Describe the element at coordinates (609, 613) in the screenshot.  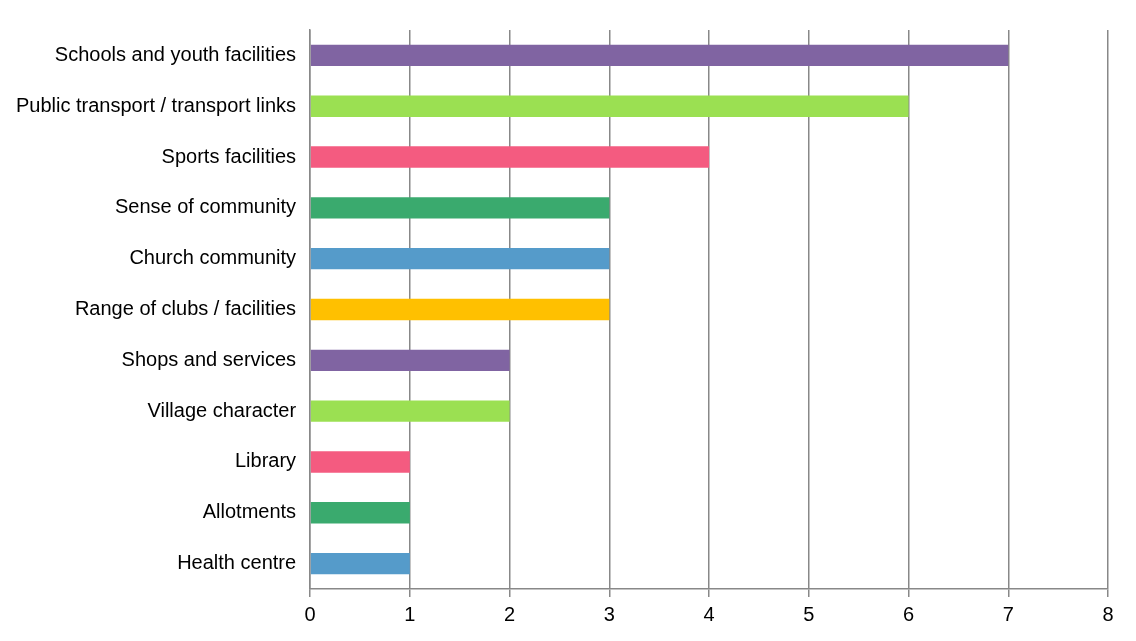
I see `x-tick-label: 3` at that location.